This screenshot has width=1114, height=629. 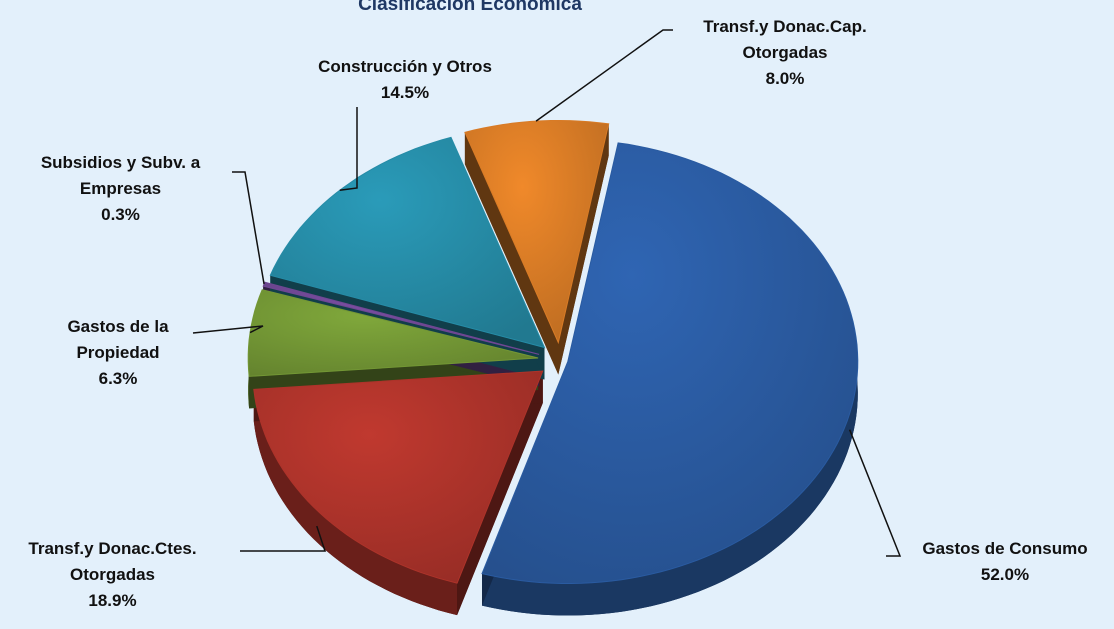 I want to click on slice-rim, so click(x=355, y=502).